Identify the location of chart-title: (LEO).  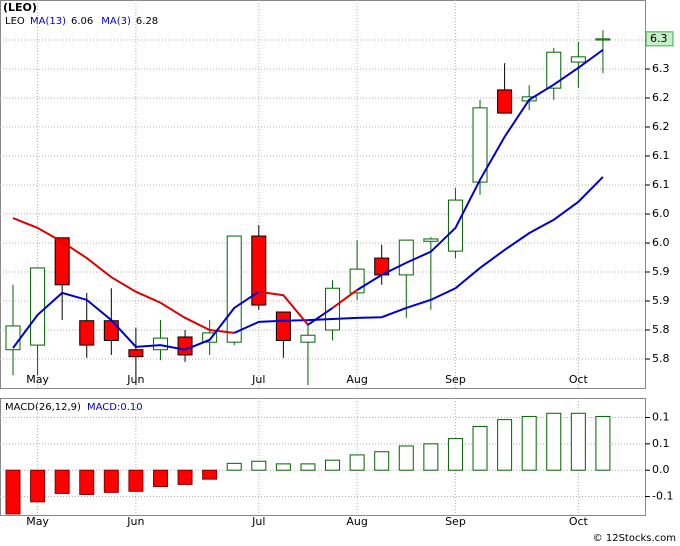
(20, 7).